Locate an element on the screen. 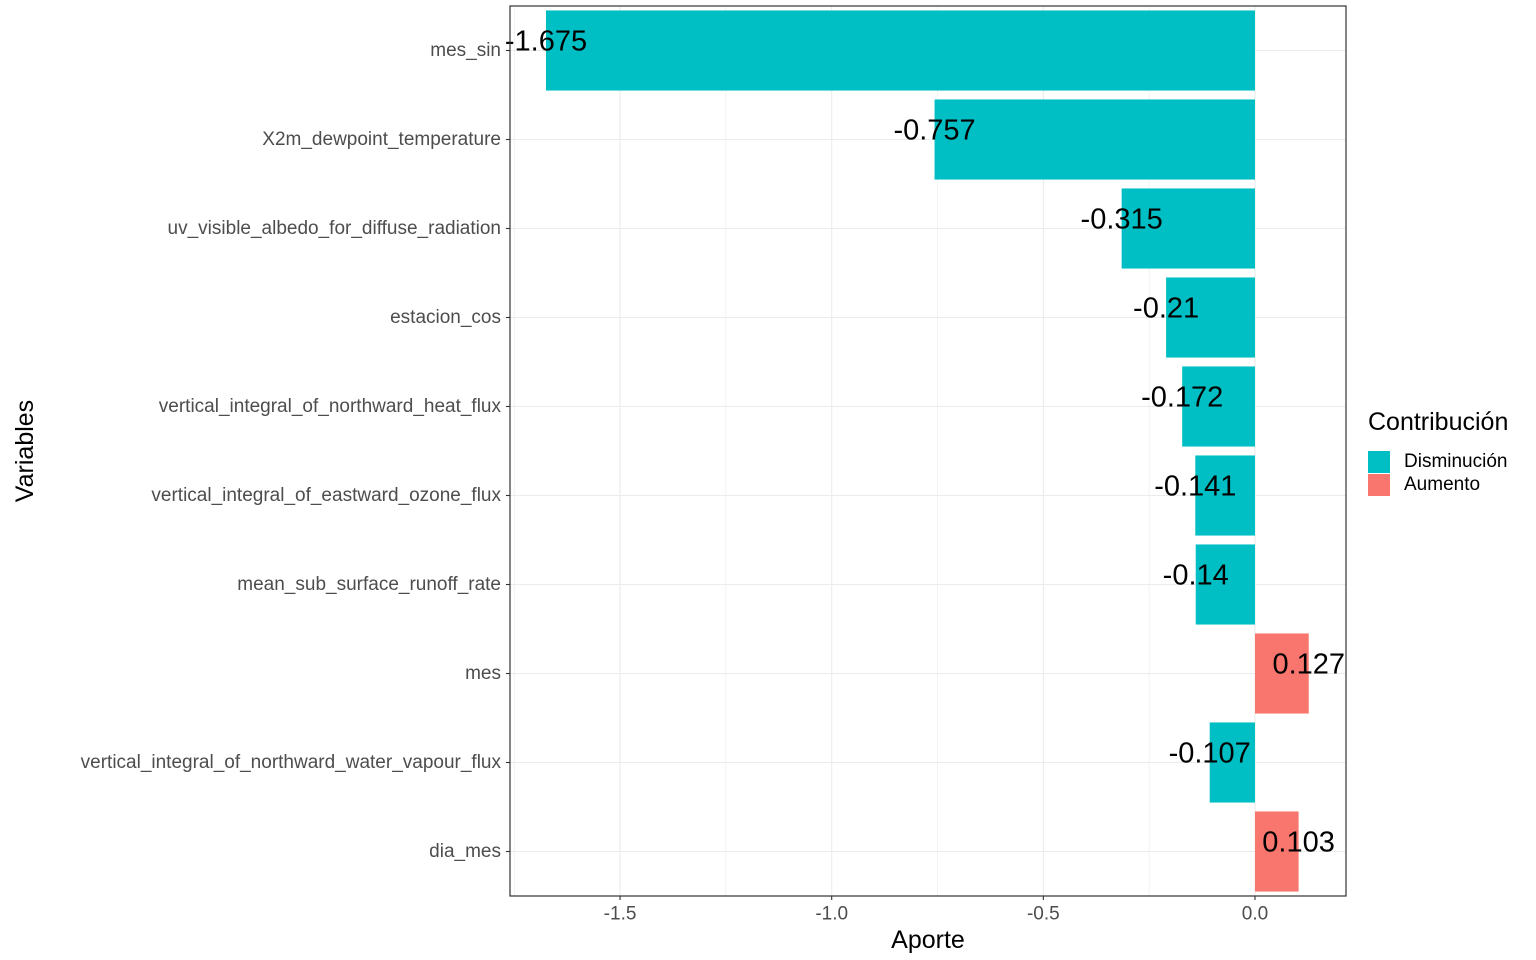  data-label-vertical-integral-of-northward-water-vapour-flux: -0.107 is located at coordinates (1210, 754).